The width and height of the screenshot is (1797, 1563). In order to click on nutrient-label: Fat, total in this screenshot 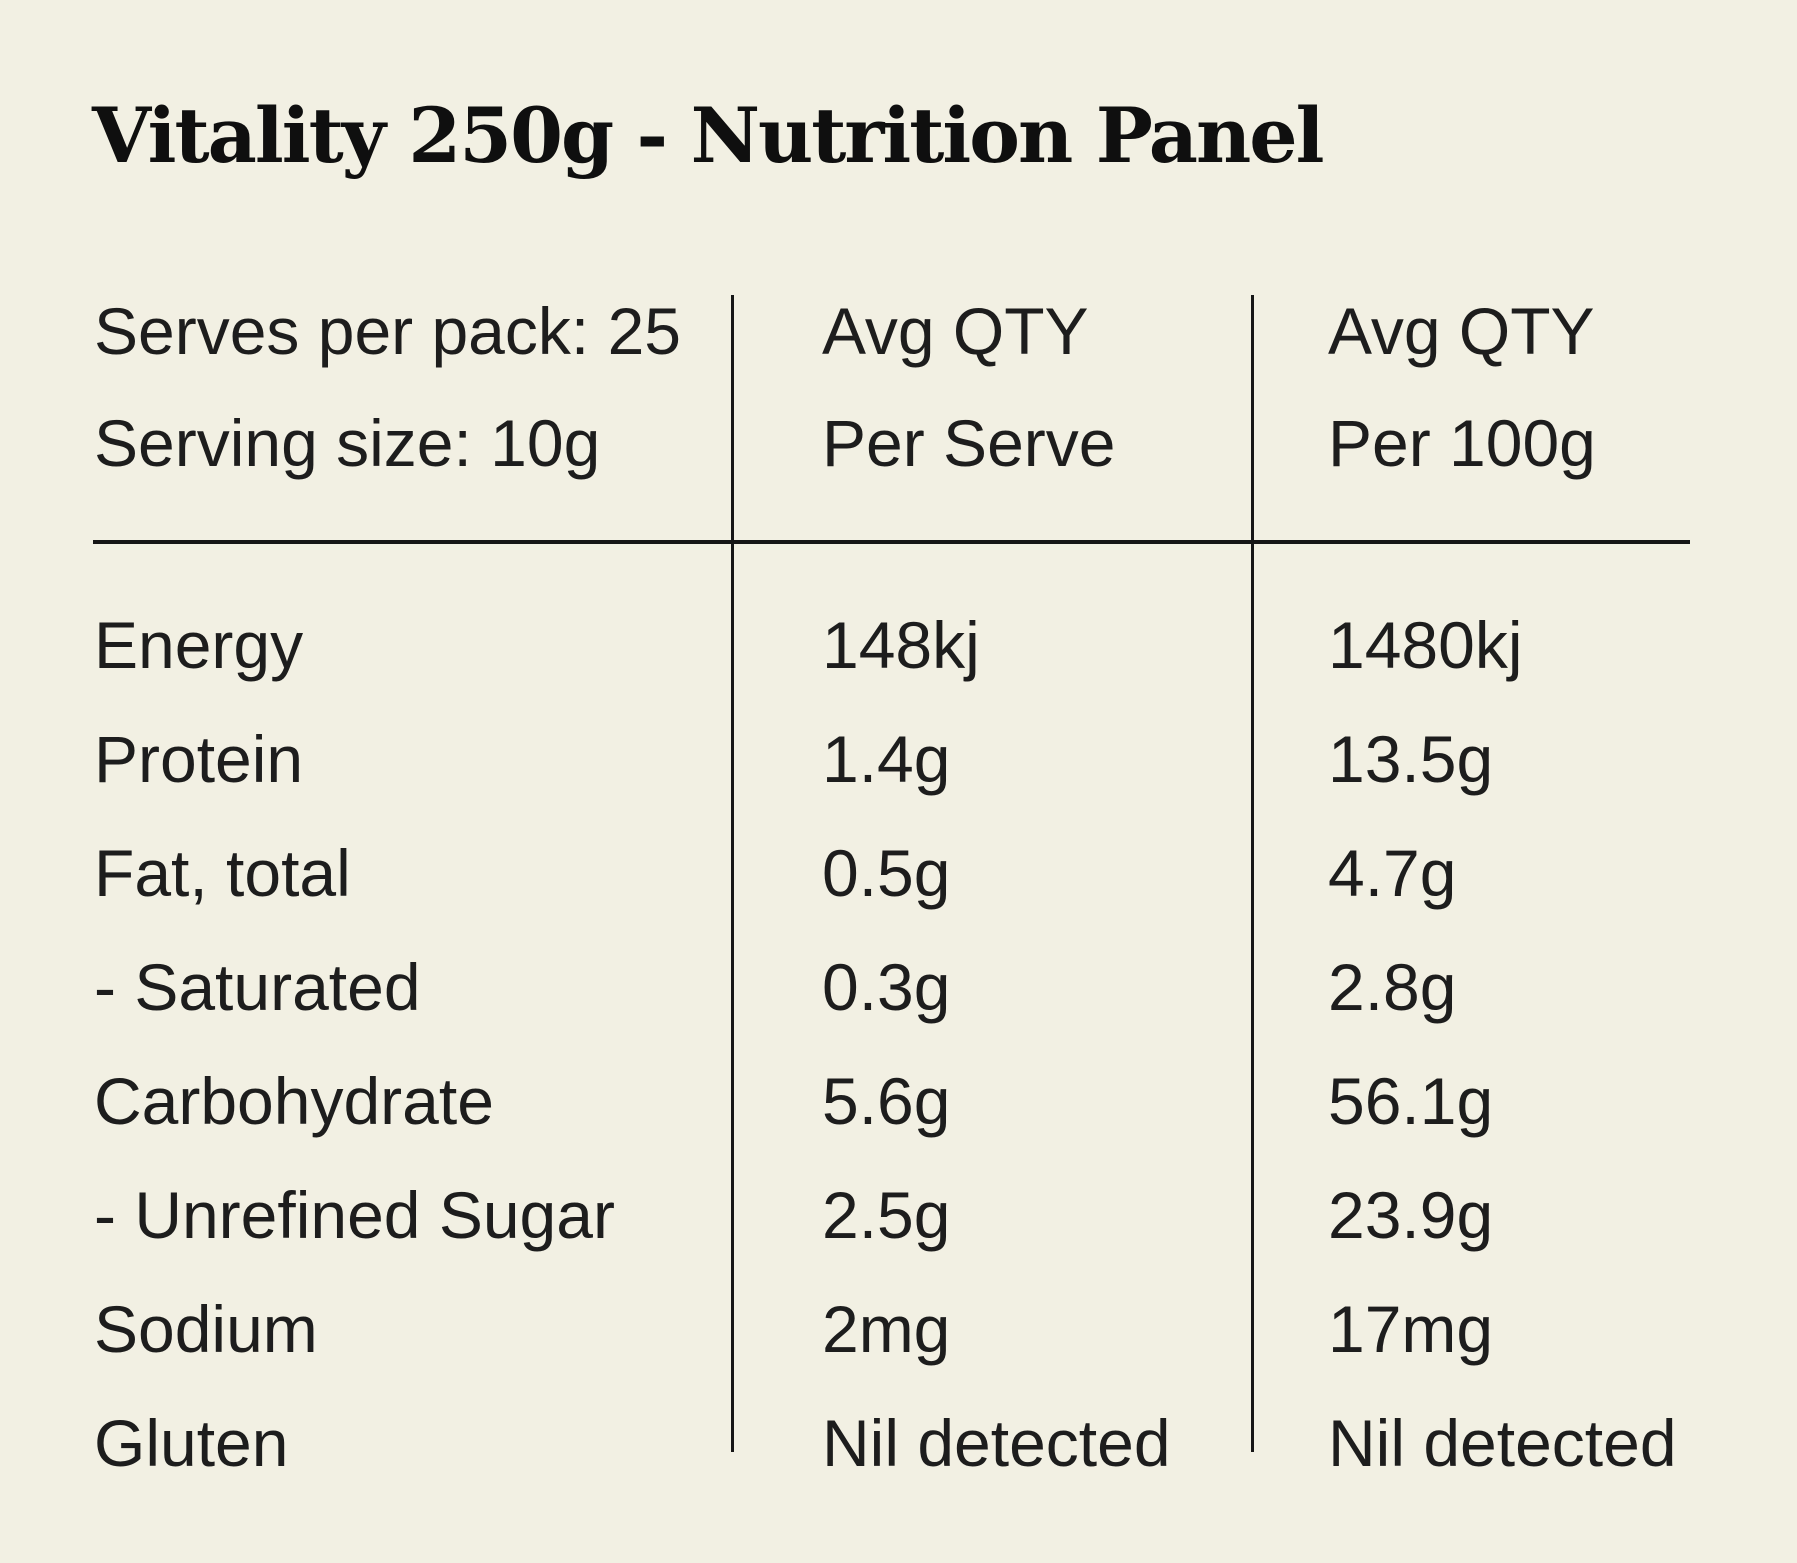, I will do `click(222, 873)`.